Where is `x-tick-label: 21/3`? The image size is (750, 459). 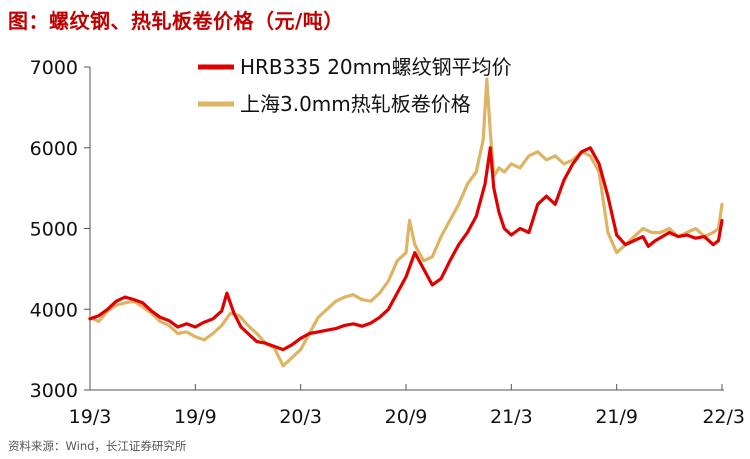 x-tick-label: 21/3 is located at coordinates (511, 417).